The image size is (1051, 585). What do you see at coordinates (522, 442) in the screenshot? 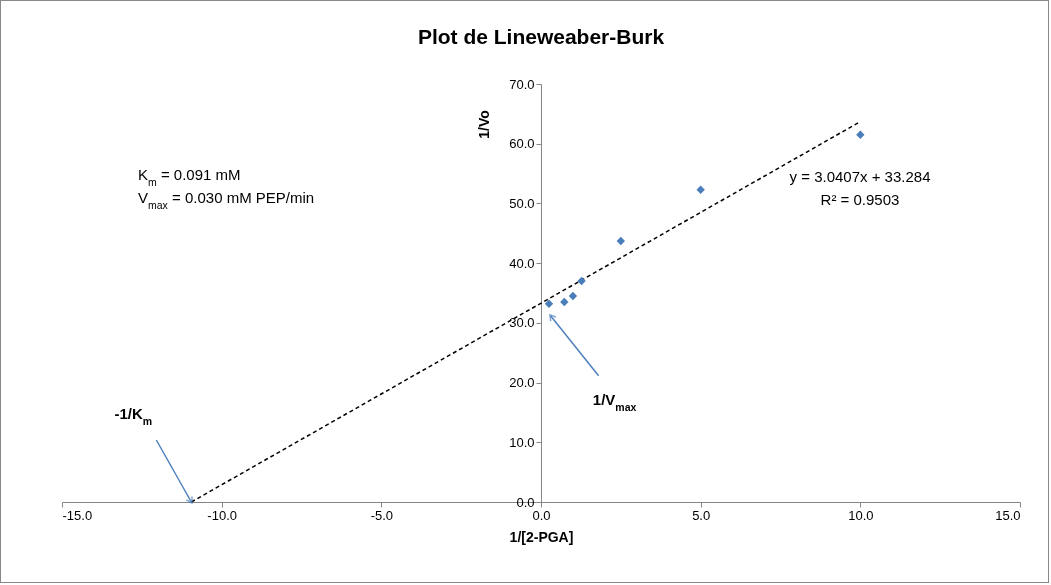
I see `y-tick-label: 10.0` at bounding box center [522, 442].